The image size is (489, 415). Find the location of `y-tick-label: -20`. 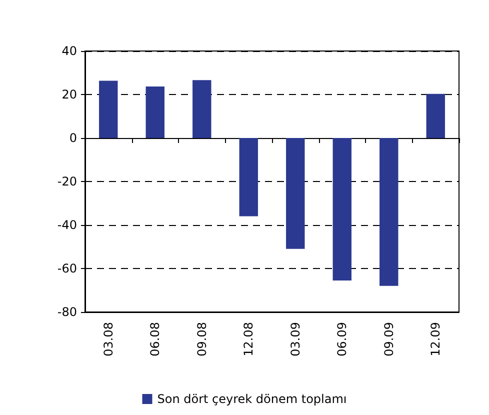

y-tick-label: -20 is located at coordinates (67, 181).